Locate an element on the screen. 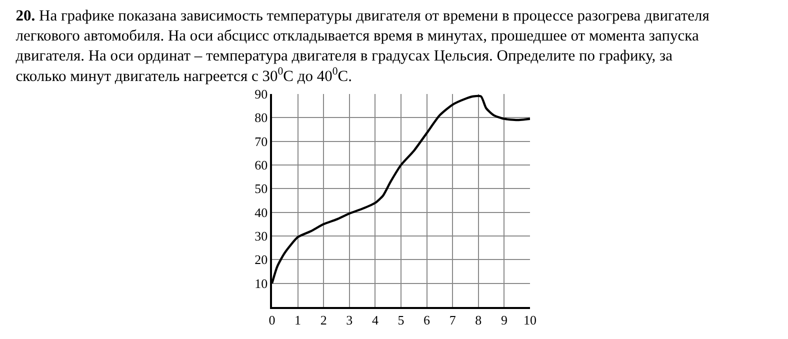 Image resolution: width=788 pixels, height=339 pixels. y-tick-label: 10 is located at coordinates (261, 283).